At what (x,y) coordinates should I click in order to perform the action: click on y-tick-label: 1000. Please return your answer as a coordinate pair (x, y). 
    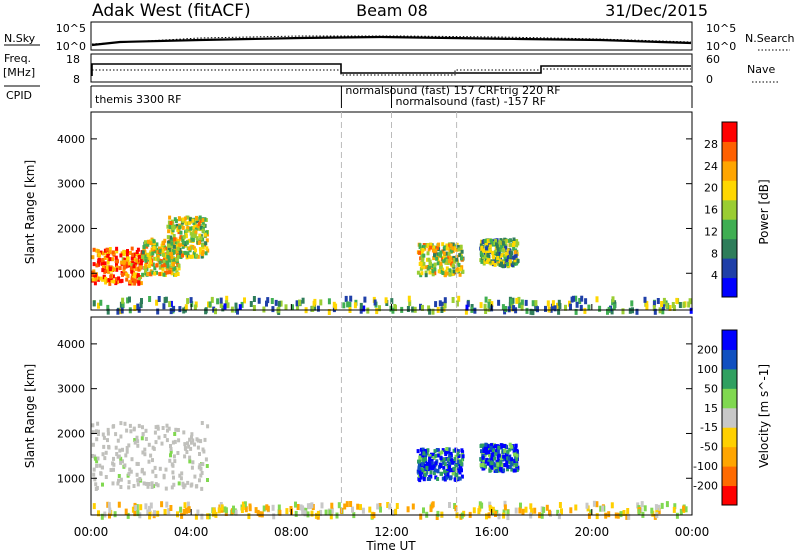
    Looking at the image, I should click on (71, 478).